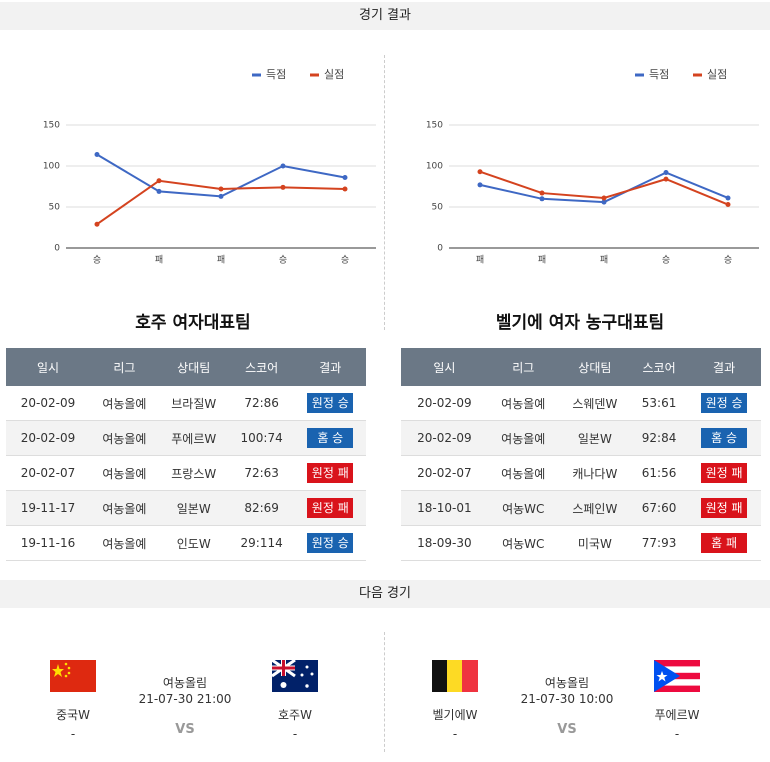 This screenshot has width=770, height=762. What do you see at coordinates (193, 543) in the screenshot?
I see `cell: 인도W` at bounding box center [193, 543].